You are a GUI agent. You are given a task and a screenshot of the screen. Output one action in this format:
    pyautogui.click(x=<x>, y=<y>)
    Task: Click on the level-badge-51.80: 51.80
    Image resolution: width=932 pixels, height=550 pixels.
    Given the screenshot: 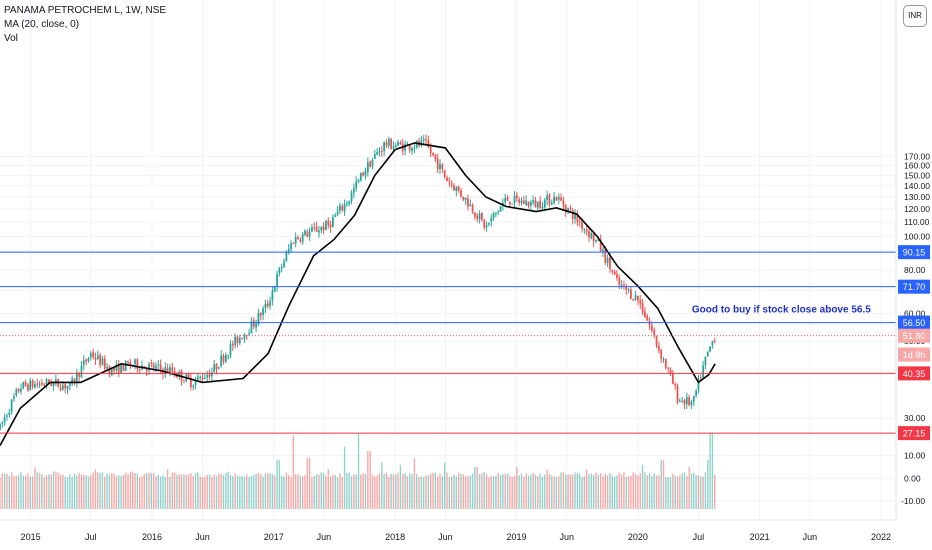 What is the action you would take?
    pyautogui.click(x=914, y=335)
    